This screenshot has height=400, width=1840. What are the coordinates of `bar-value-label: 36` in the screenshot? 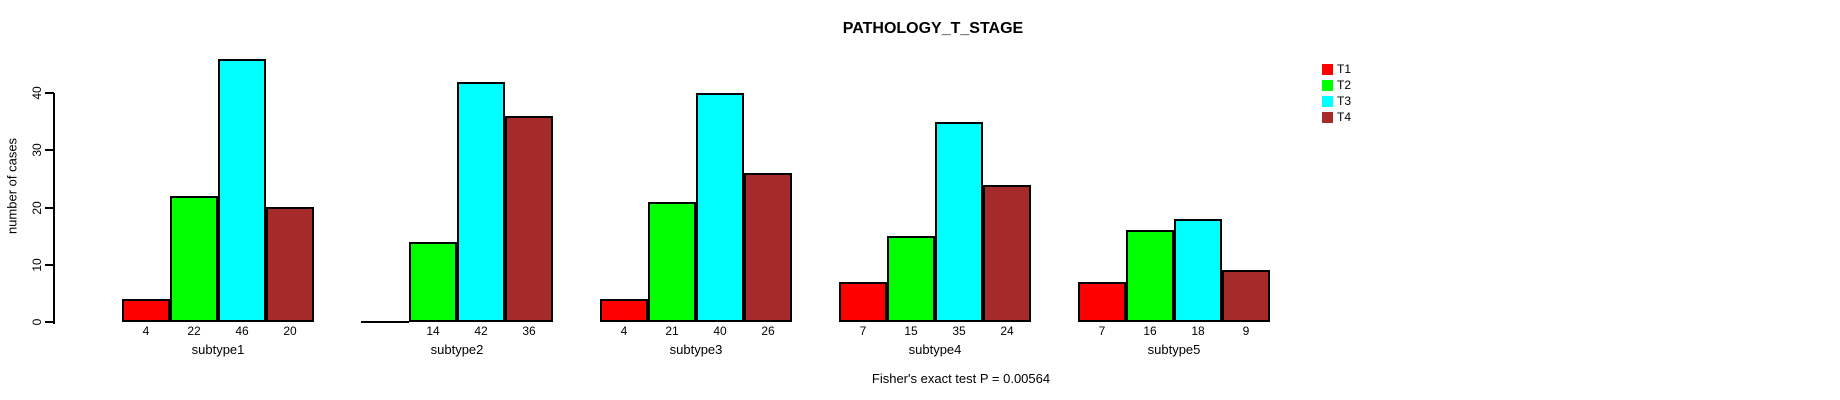 It's located at (529, 331).